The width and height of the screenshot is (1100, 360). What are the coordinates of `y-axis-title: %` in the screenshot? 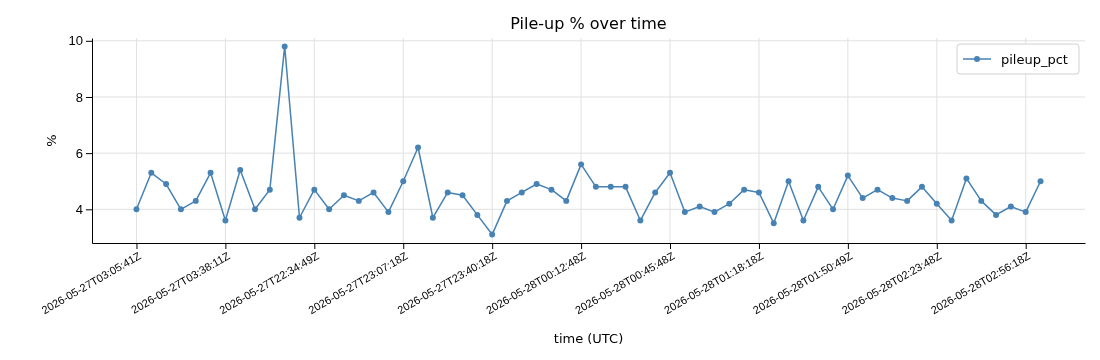 It's located at (51, 140).